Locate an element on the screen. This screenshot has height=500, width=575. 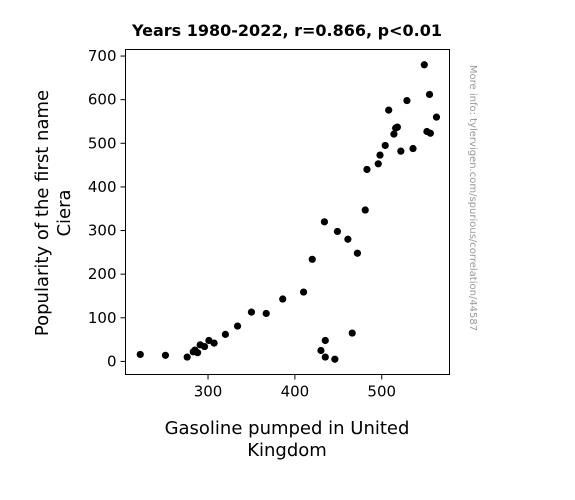
y-axis-label-line-1: Popularity of the first name is located at coordinates (42, 213).